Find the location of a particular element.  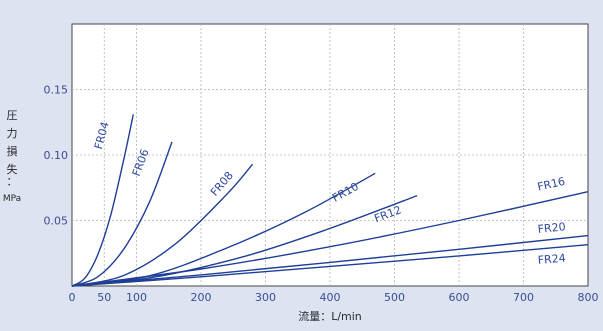

y-tick-label: 0.05 is located at coordinates (56, 221).